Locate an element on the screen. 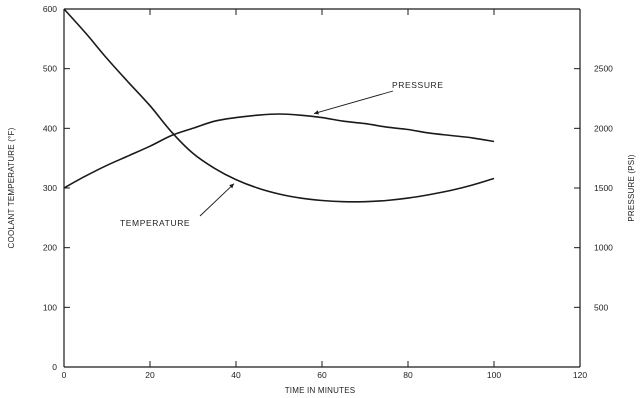 The image size is (644, 398). y-right-axis-title: PRESSURE (PSI) is located at coordinates (631, 187).